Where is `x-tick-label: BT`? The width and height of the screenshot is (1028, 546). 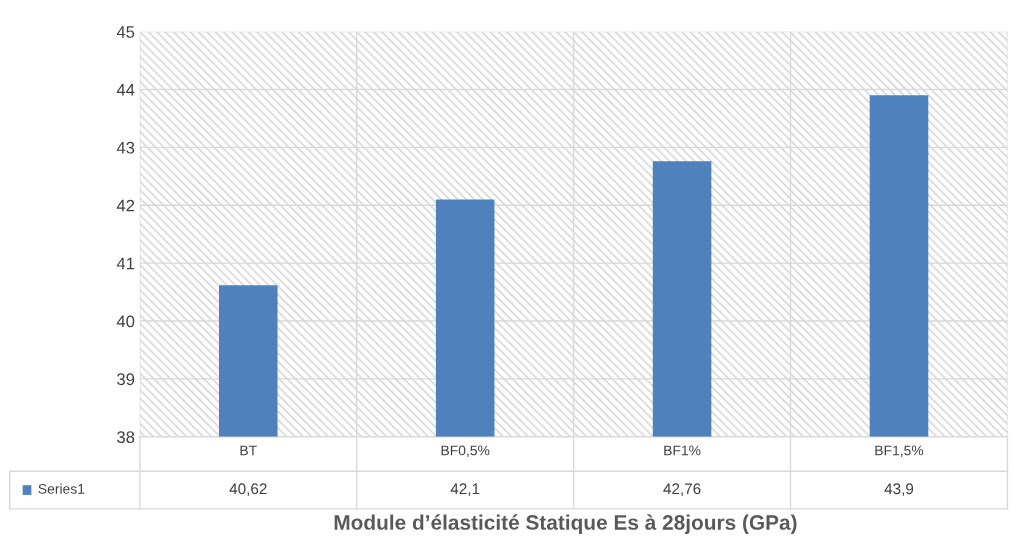 x-tick-label: BT is located at coordinates (248, 450).